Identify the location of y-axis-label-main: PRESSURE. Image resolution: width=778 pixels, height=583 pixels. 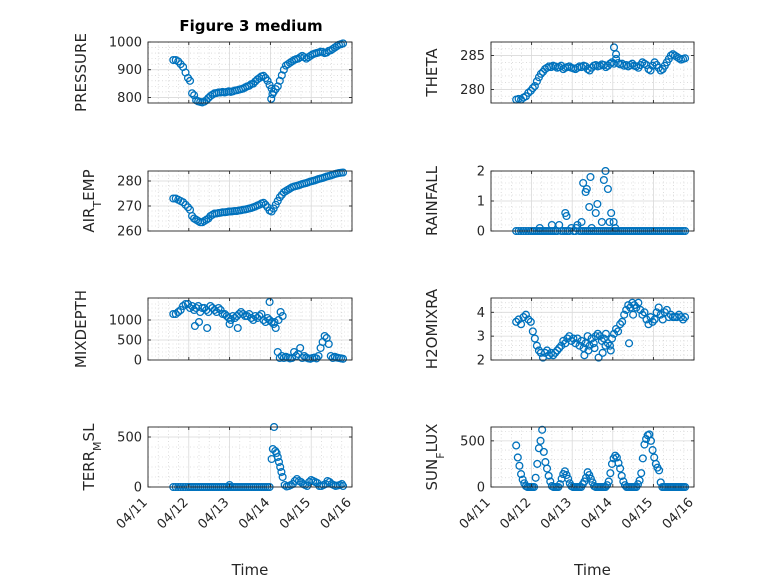
(81, 72).